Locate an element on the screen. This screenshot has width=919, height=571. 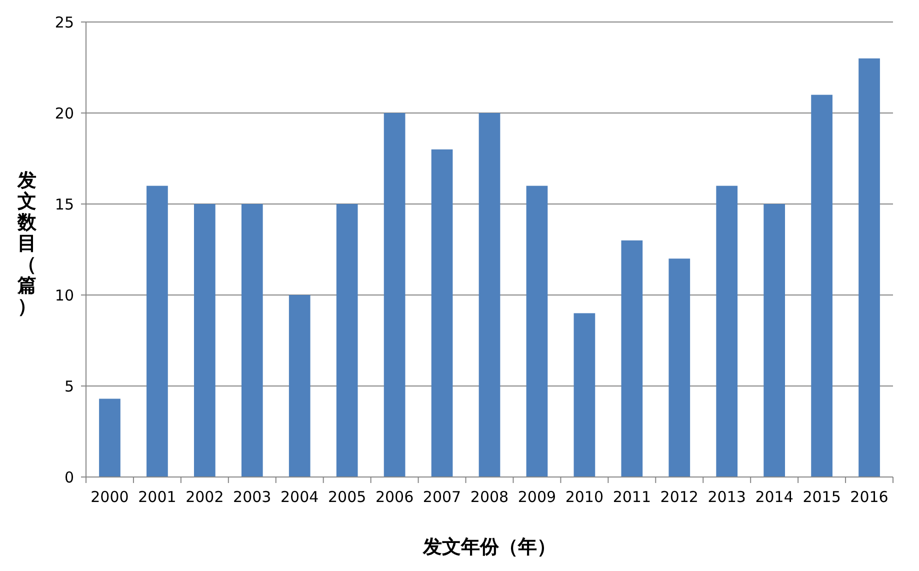
x-tick-label: 2007 is located at coordinates (442, 497).